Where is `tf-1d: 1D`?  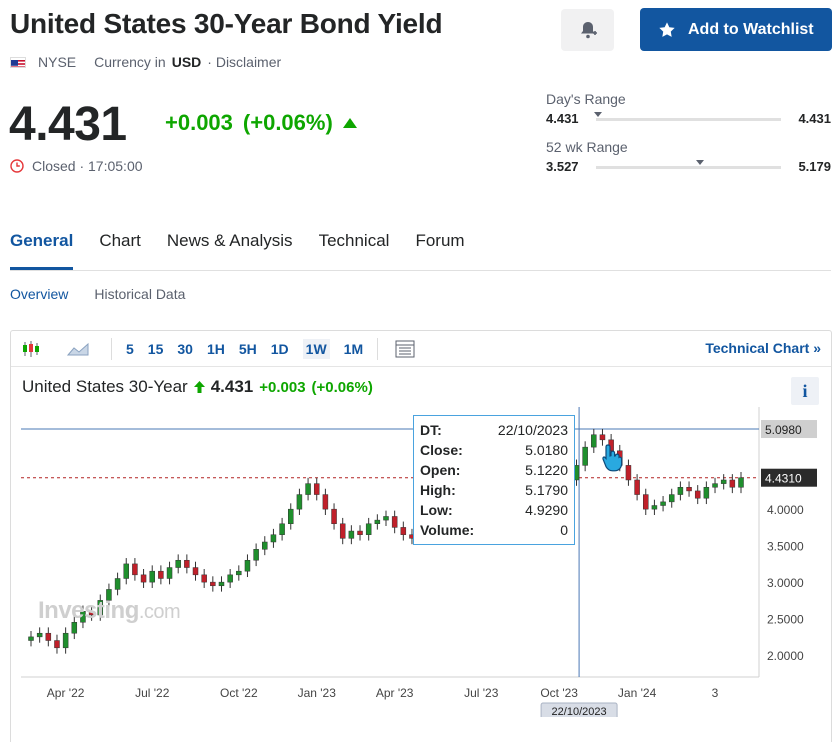
tf-1d: 1D is located at coordinates (279, 348).